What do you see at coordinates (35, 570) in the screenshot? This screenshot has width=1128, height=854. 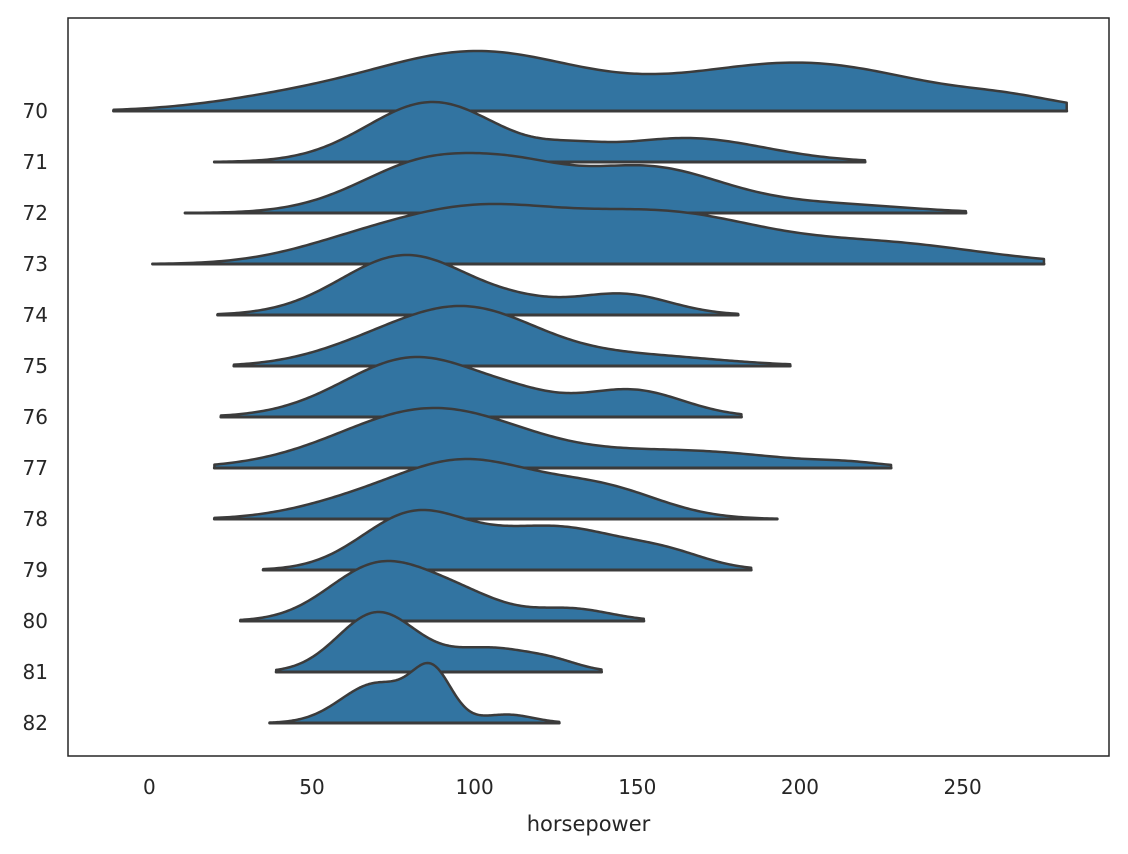 I see `y-tick-label-79: 79` at bounding box center [35, 570].